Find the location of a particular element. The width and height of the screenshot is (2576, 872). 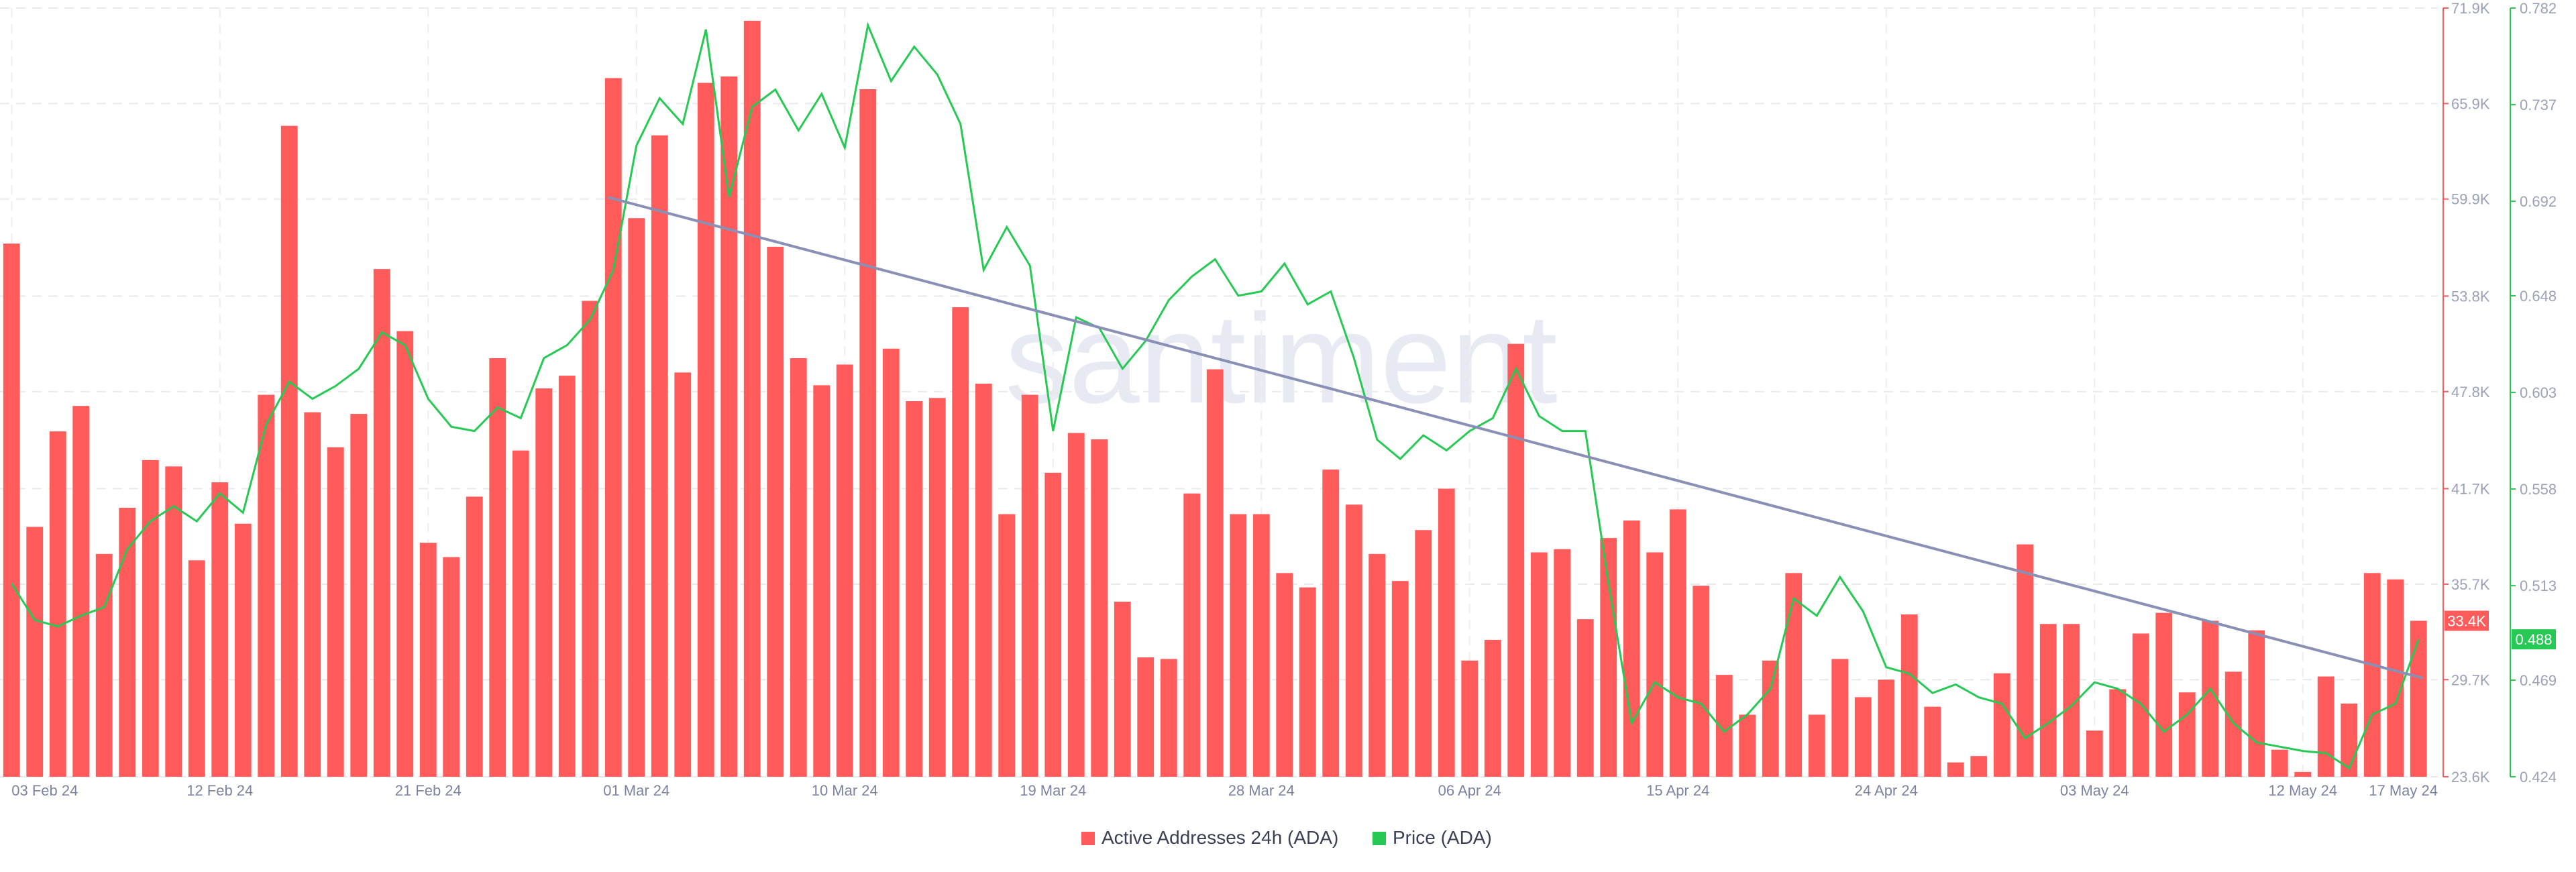

x-tick-label: 03 Feb 24 is located at coordinates (44, 790).